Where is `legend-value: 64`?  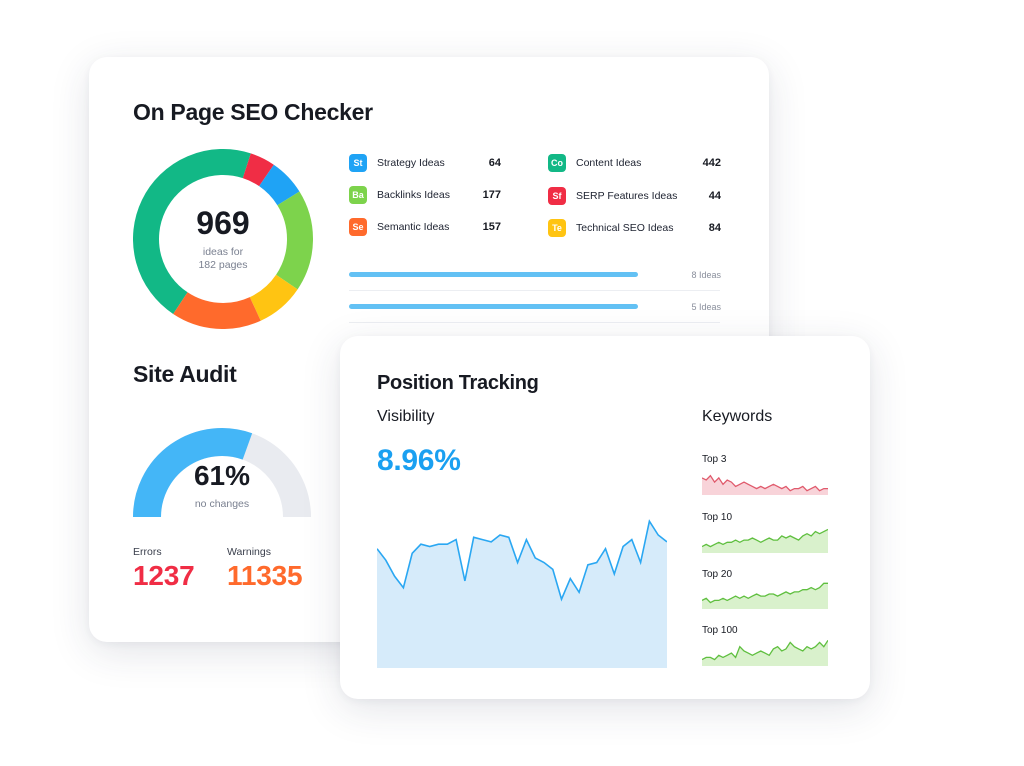 legend-value: 64 is located at coordinates (494, 163).